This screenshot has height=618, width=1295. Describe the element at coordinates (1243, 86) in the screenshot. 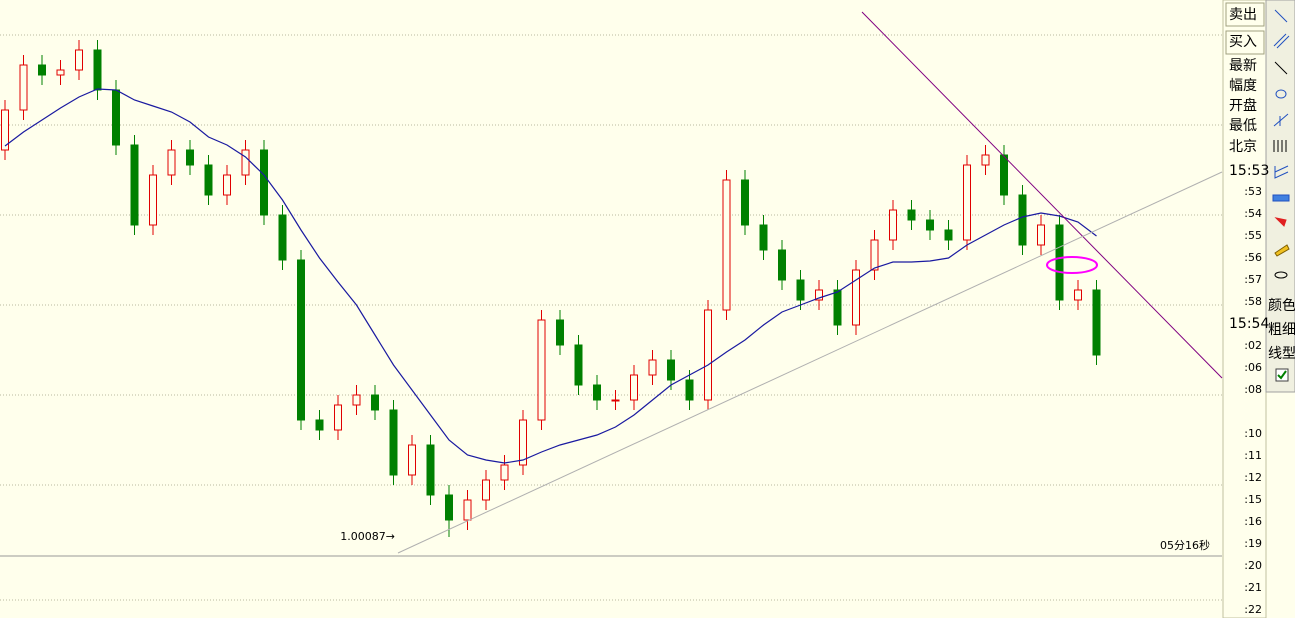

I see `panel-label: 幅度` at that location.